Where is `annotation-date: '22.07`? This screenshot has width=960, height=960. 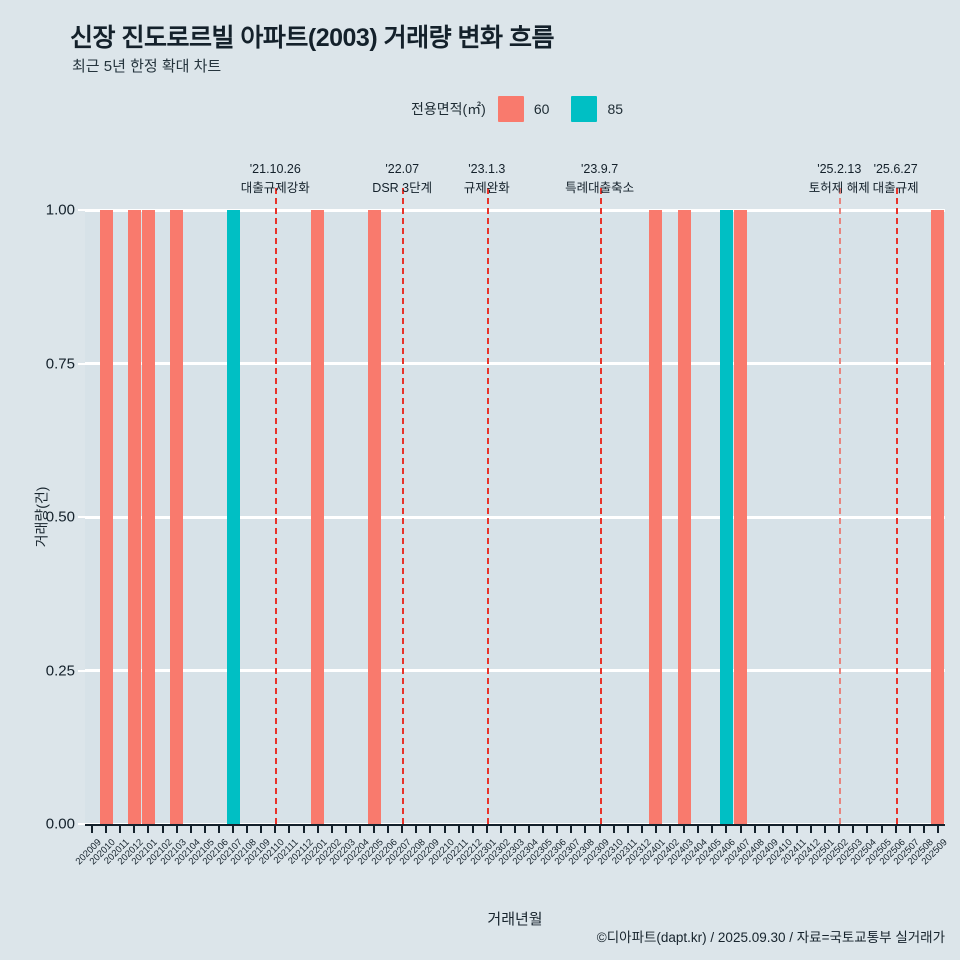 annotation-date: '22.07 is located at coordinates (402, 169).